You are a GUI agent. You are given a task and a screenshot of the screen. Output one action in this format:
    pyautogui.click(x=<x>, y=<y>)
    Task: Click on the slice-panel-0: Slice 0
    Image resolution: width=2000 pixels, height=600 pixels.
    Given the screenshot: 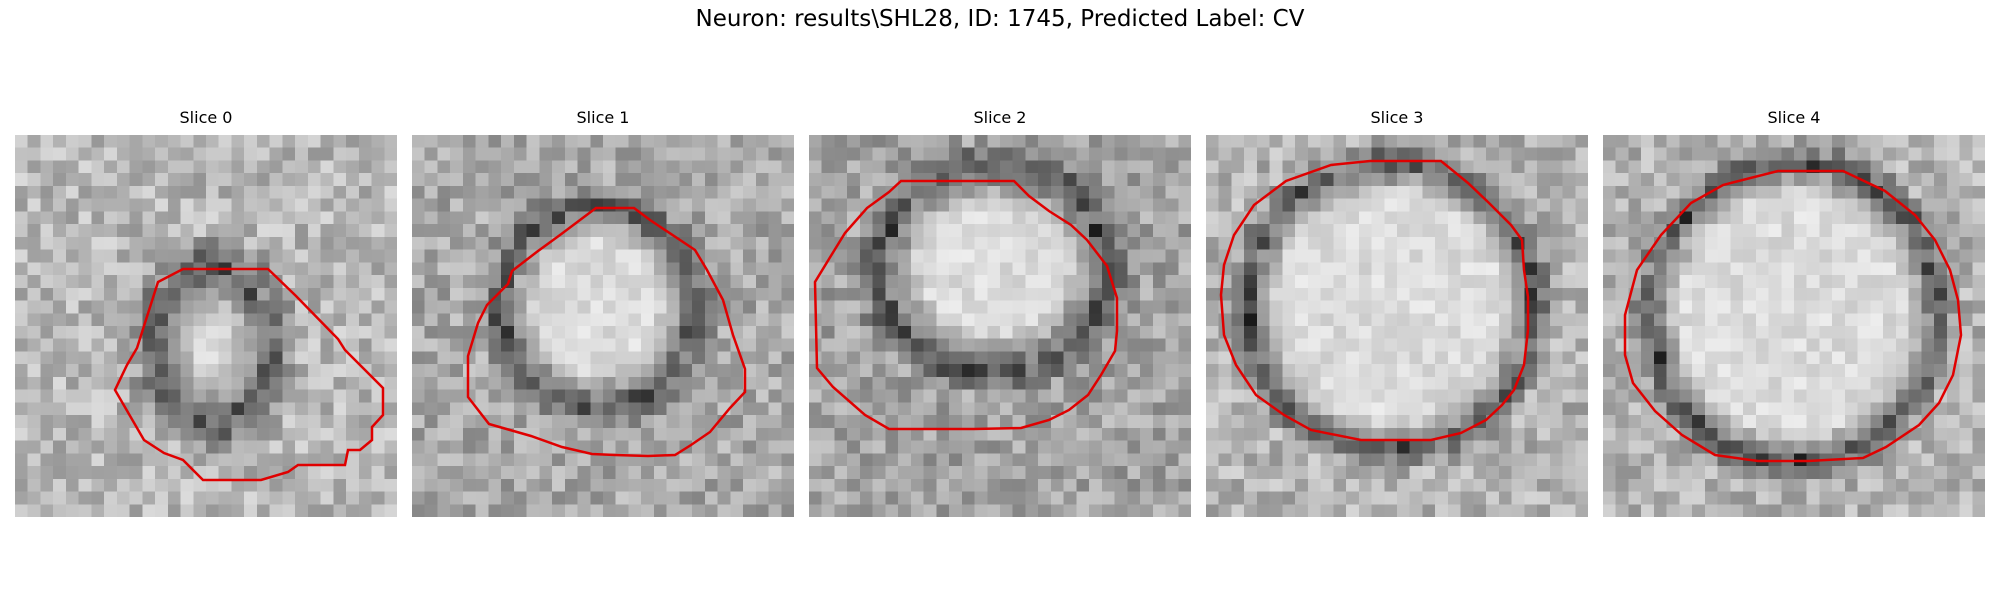 What is the action you would take?
    pyautogui.click(x=206, y=312)
    